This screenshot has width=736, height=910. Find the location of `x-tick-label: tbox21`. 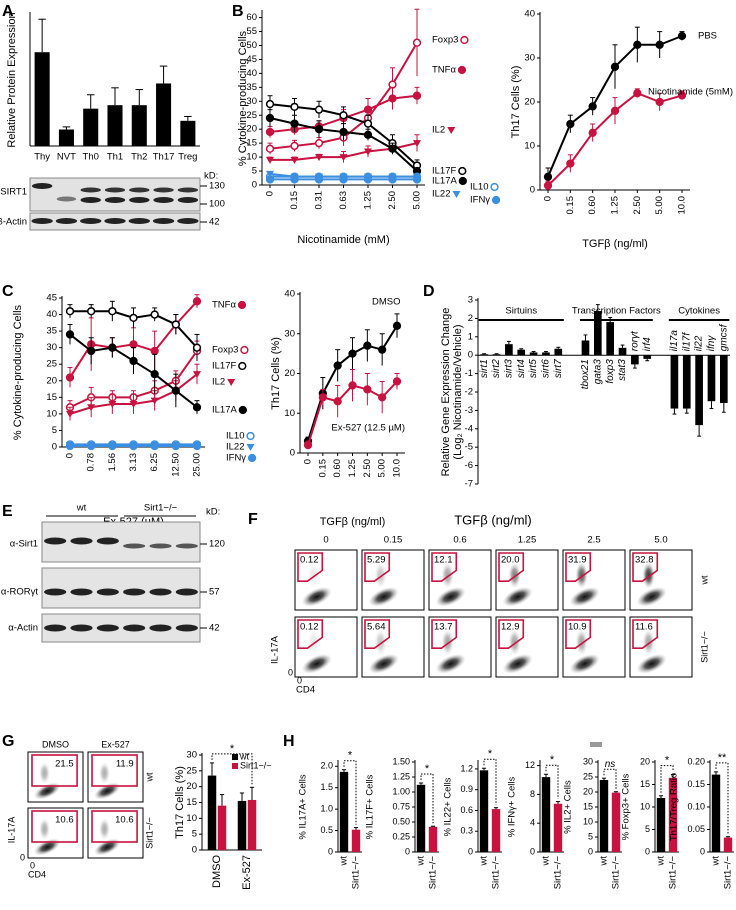

x-tick-label: tbox21 is located at coordinates (585, 374).